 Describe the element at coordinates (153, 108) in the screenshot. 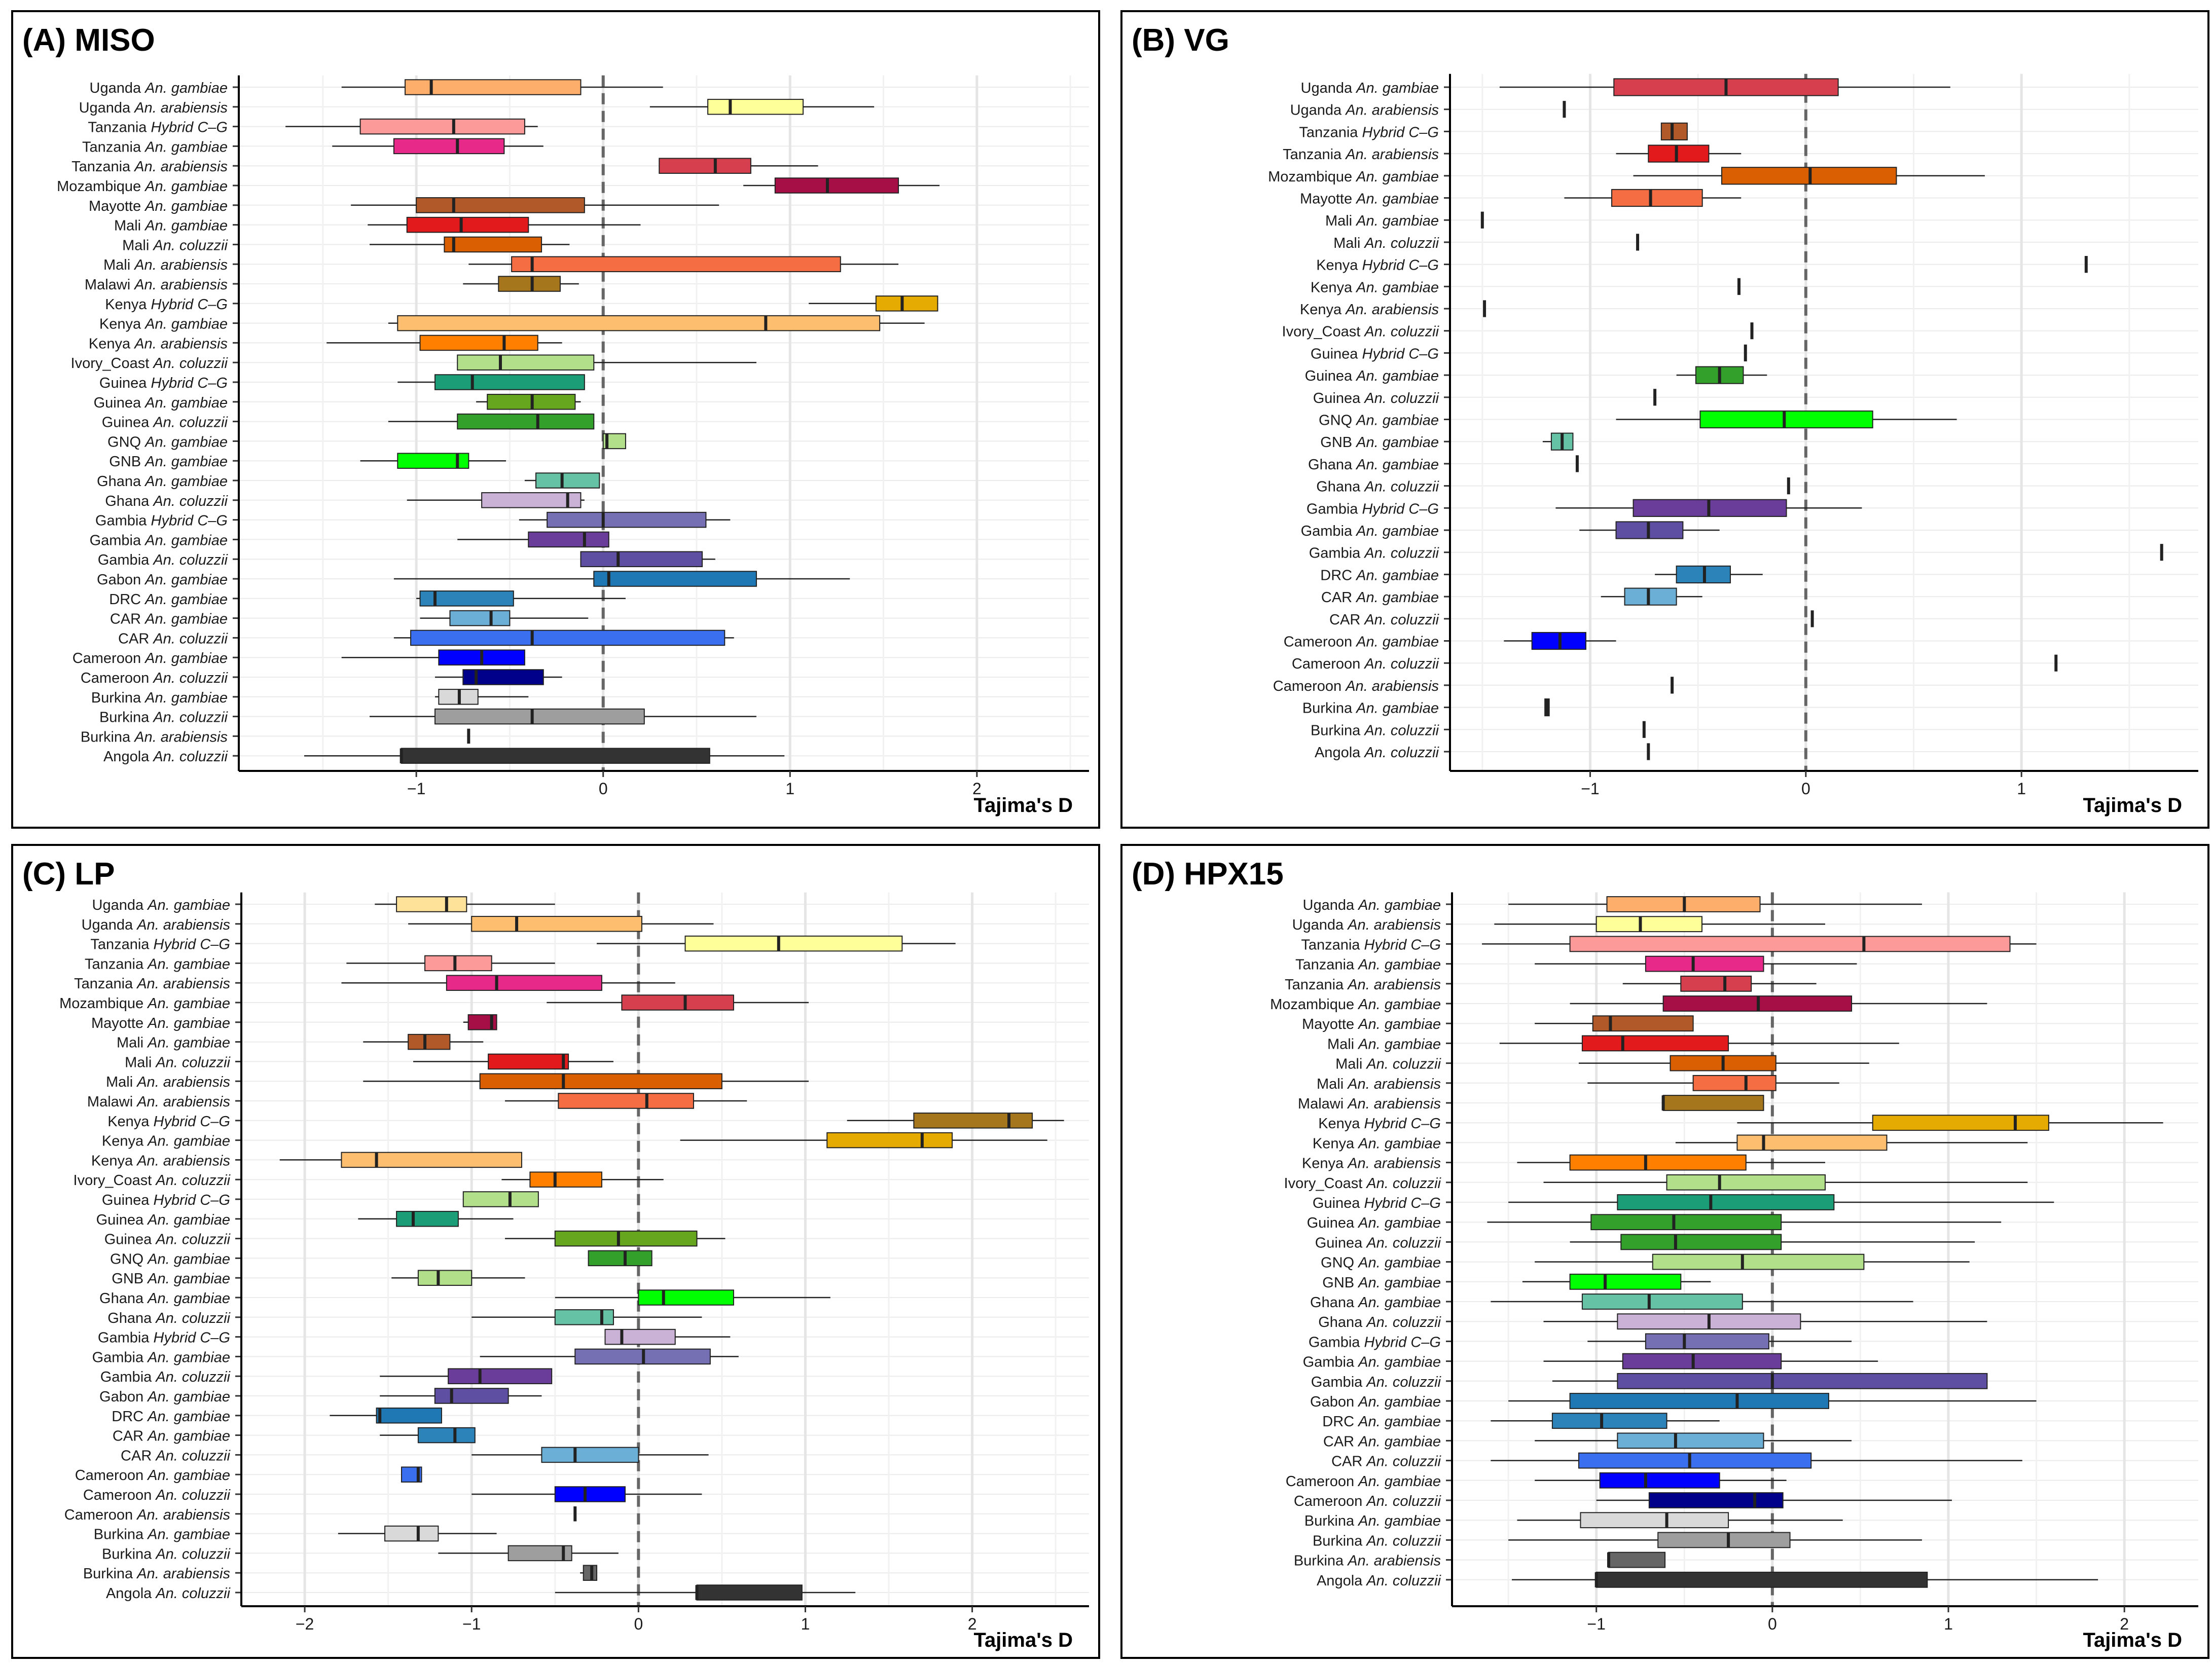

I see `y-tick-label: Uganda An. arabiensis` at that location.